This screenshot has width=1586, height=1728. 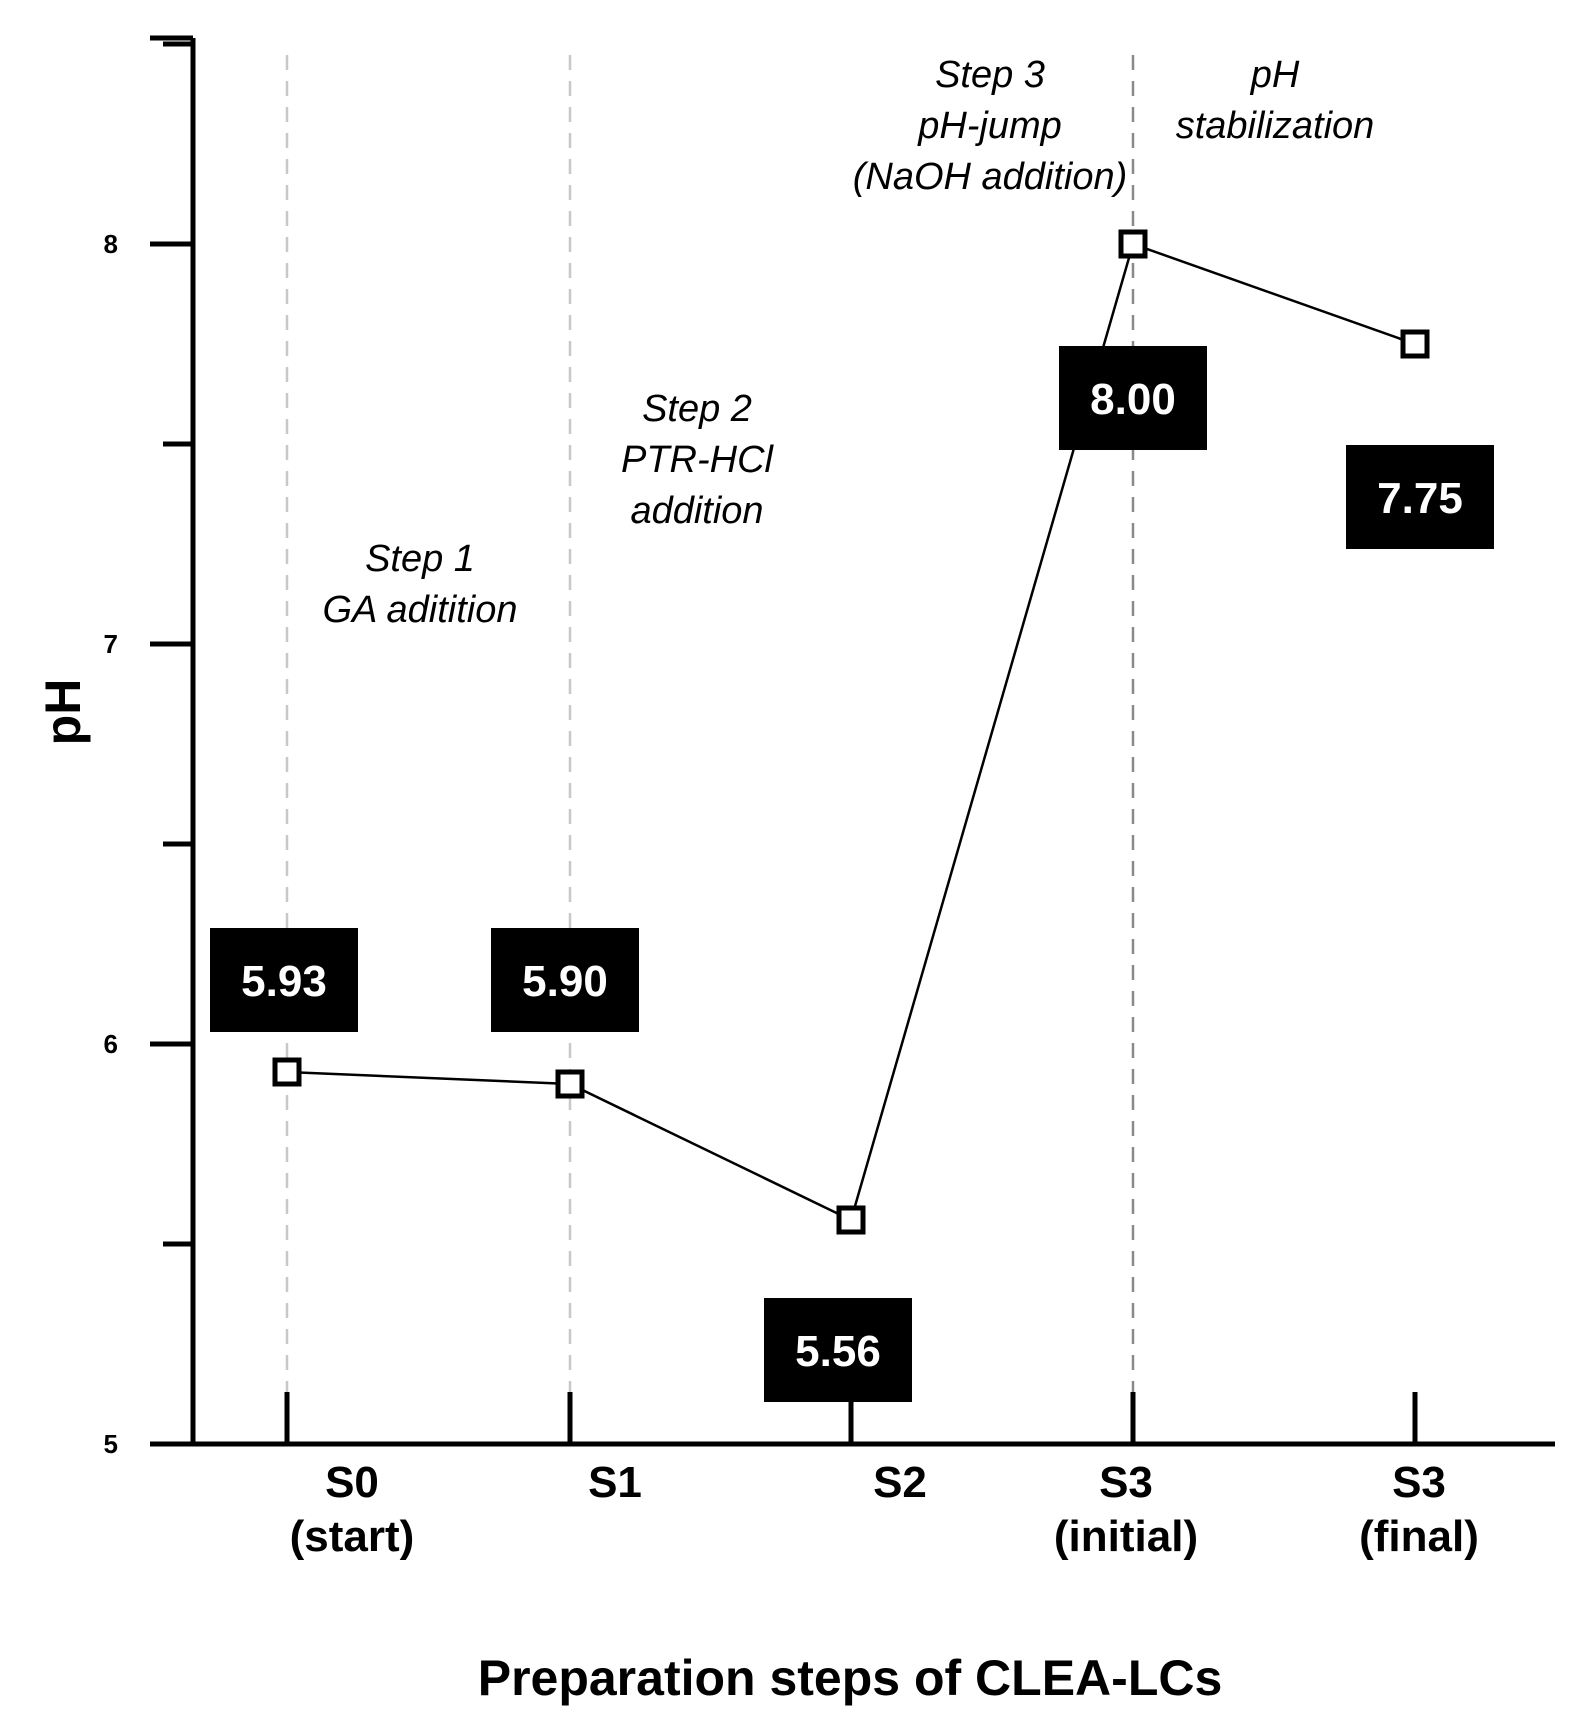 What do you see at coordinates (990, 177) in the screenshot?
I see `annotation-2-line: (NaOH addition)` at bounding box center [990, 177].